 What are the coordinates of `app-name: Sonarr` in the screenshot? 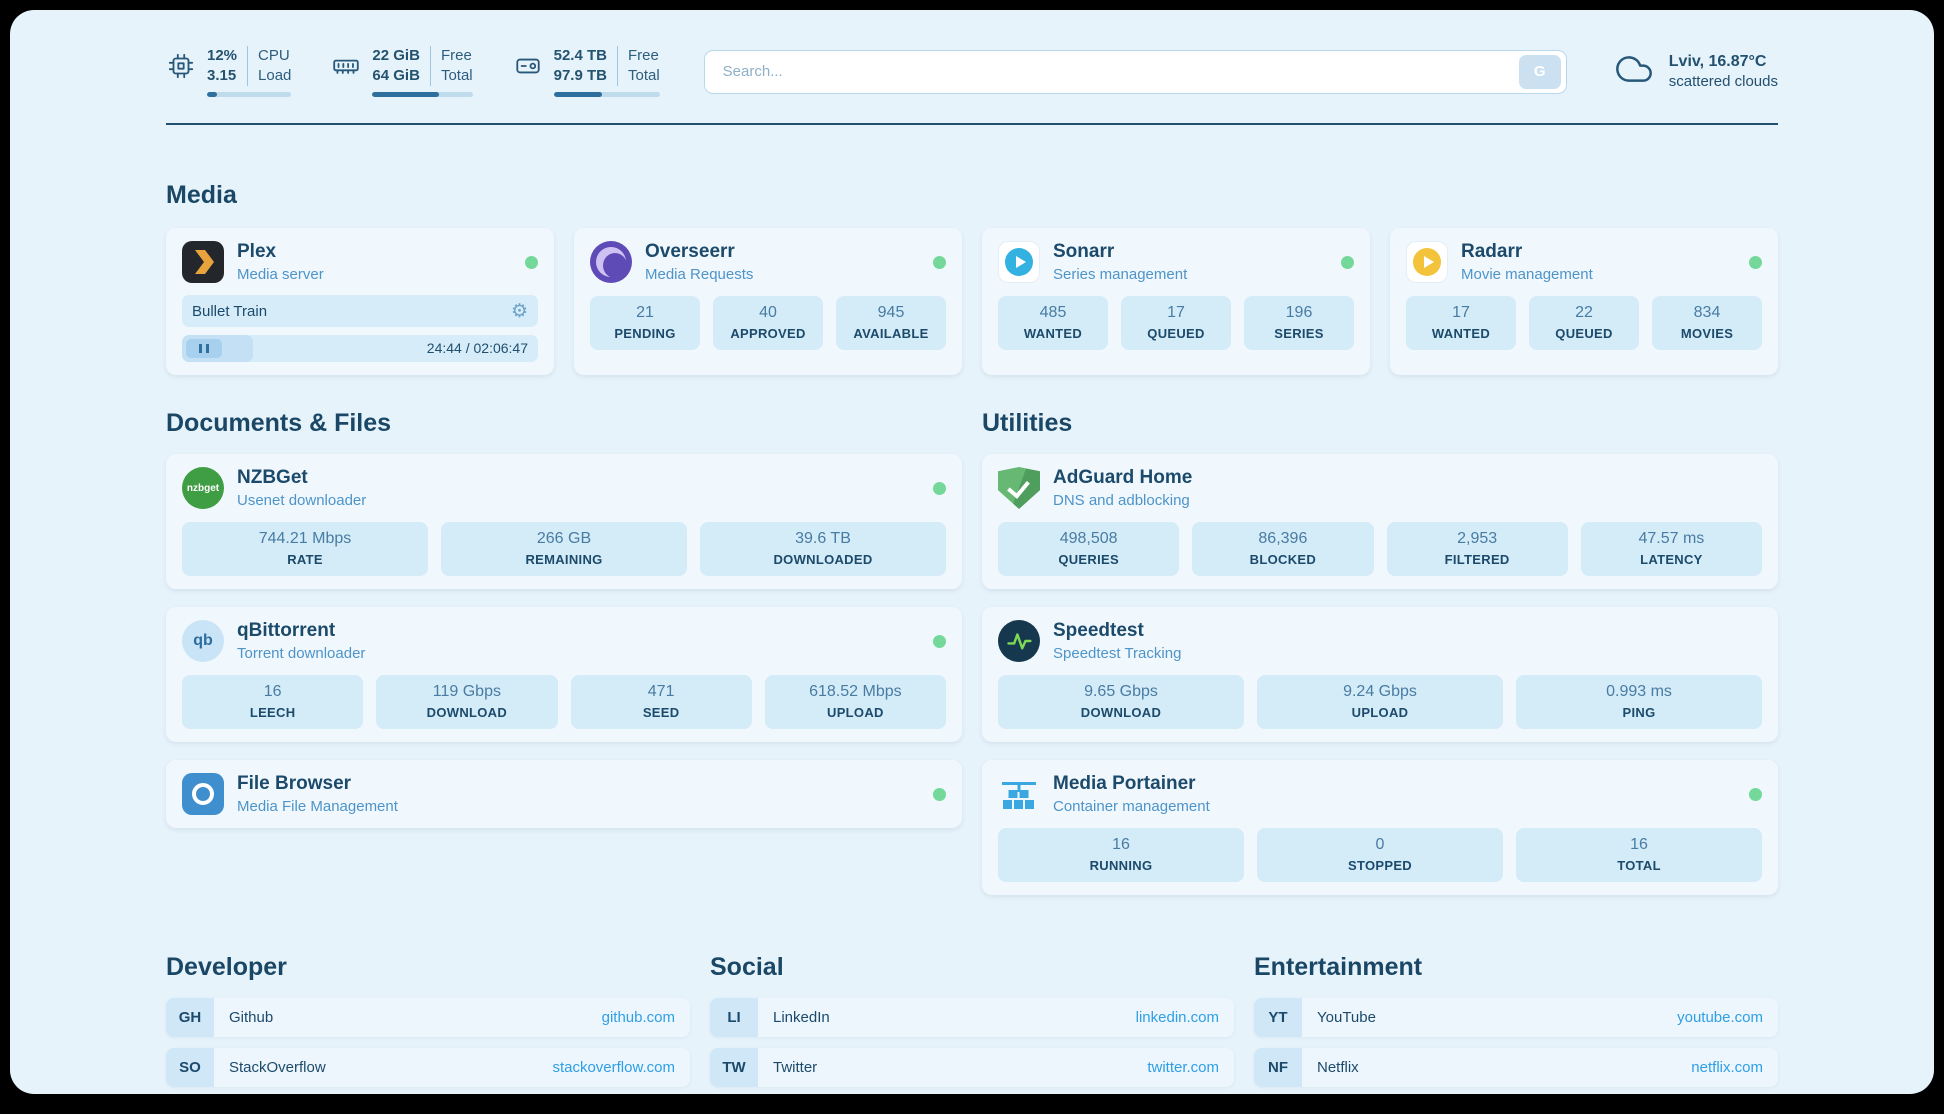 It's located at (1084, 251).